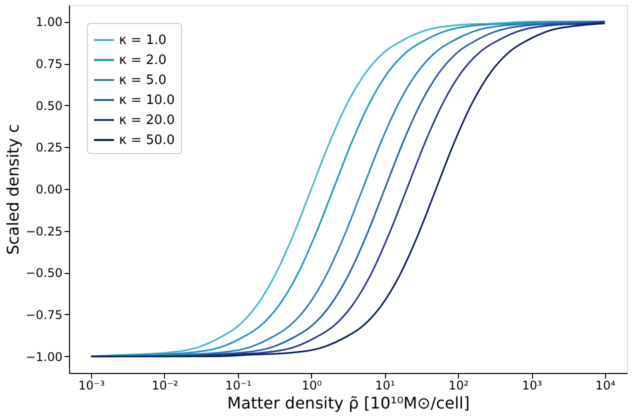 Image resolution: width=632 pixels, height=416 pixels. What do you see at coordinates (142, 80) in the screenshot?
I see `legend-label: κ = 5.0` at bounding box center [142, 80].